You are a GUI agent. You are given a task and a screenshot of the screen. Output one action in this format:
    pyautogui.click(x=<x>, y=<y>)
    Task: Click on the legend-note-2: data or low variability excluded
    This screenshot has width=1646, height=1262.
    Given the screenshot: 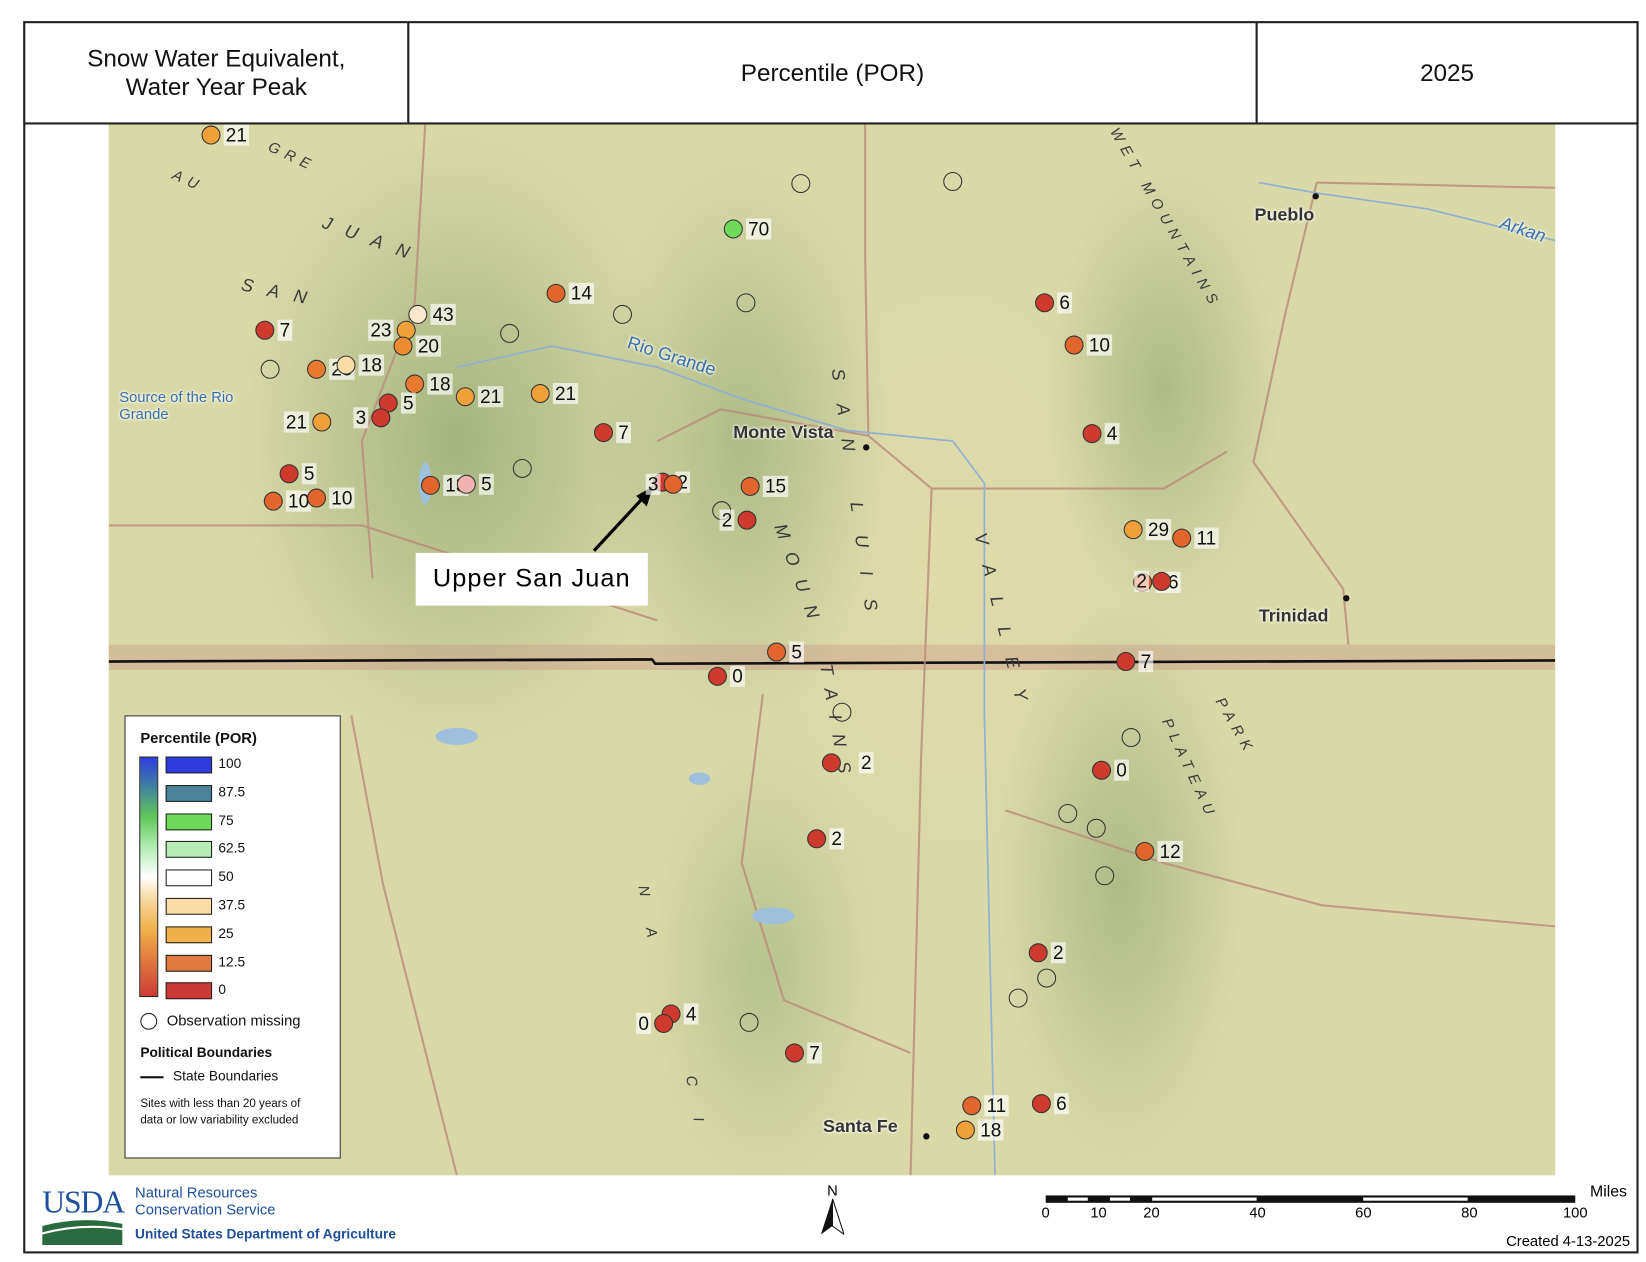 What is the action you would take?
    pyautogui.click(x=219, y=1120)
    